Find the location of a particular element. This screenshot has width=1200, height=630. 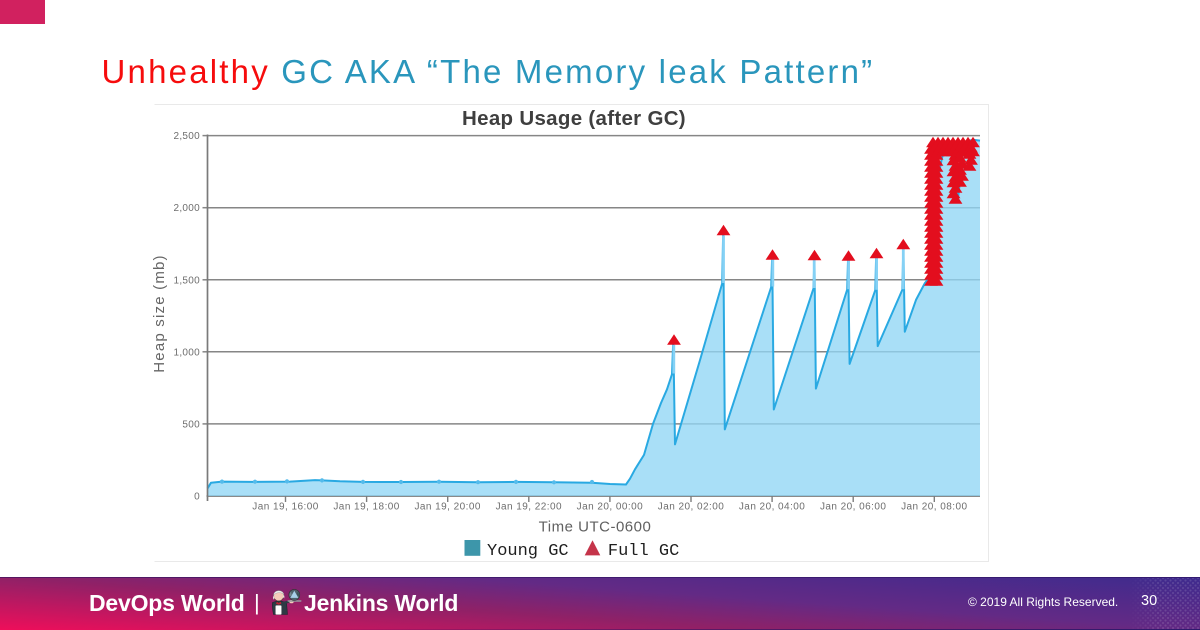

svg-text: Jan 20, 08:00 is located at coordinates (934, 507).